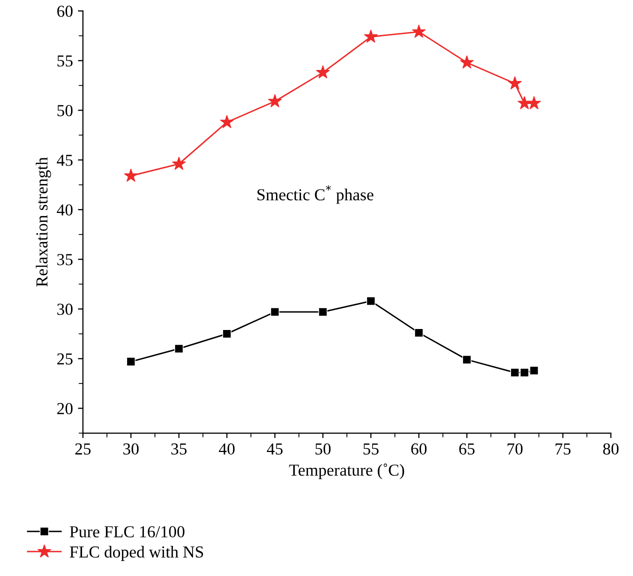 The height and width of the screenshot is (576, 633). What do you see at coordinates (65, 408) in the screenshot?
I see `y-tick-label: 20` at bounding box center [65, 408].